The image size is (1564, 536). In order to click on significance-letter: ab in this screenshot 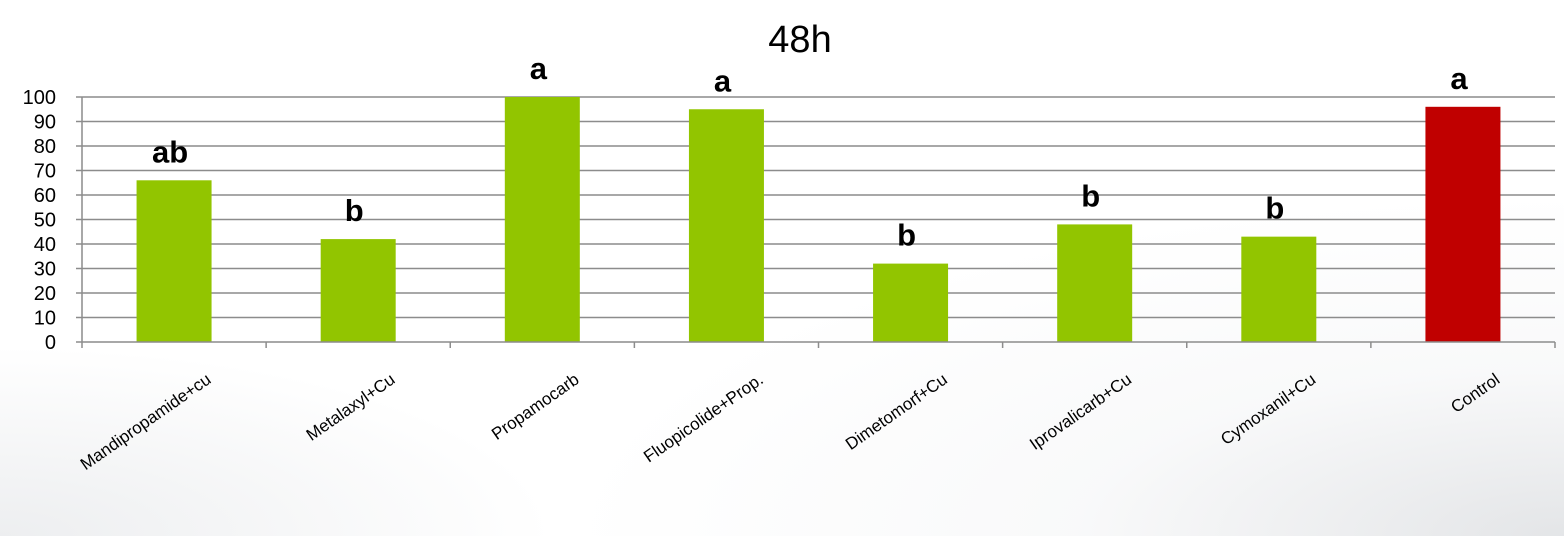, I will do `click(170, 151)`.